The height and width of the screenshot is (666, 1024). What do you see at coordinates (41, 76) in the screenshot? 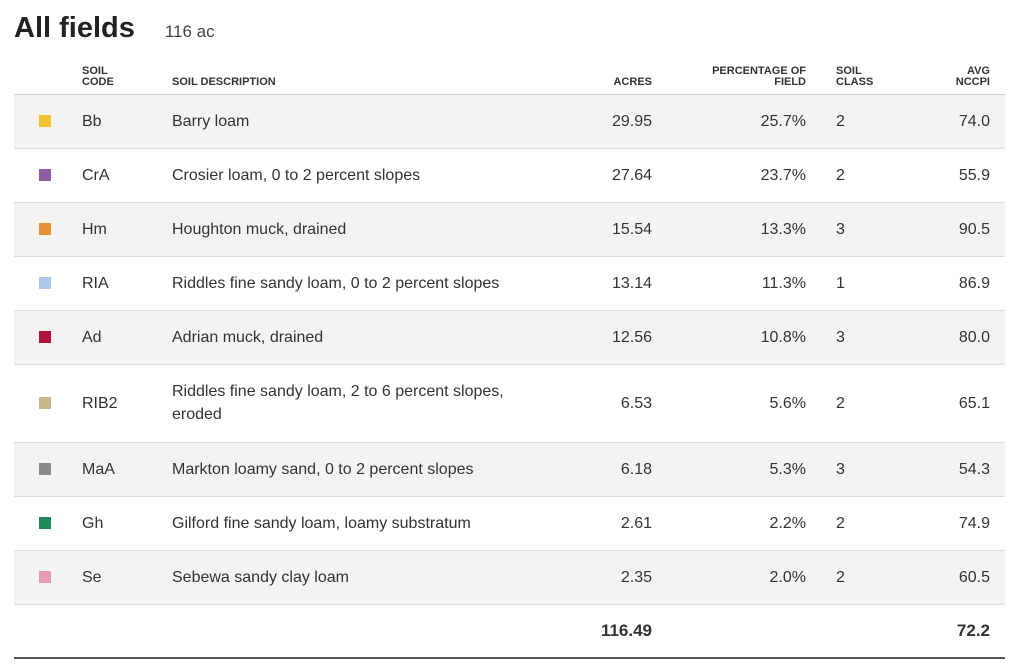
I see `header-cell` at bounding box center [41, 76].